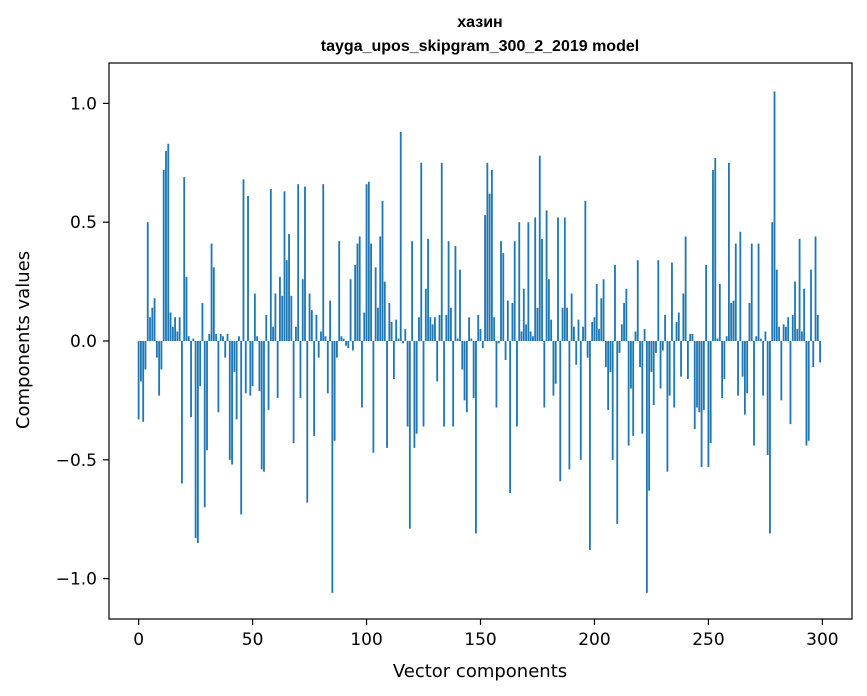 The image size is (867, 696). I want to click on y-axis-label: Components values, so click(23, 340).